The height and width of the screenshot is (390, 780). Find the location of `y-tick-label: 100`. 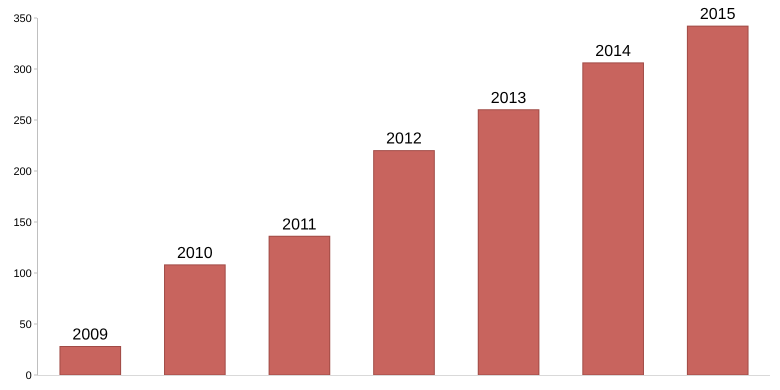

y-tick-label: 100 is located at coordinates (22, 274).